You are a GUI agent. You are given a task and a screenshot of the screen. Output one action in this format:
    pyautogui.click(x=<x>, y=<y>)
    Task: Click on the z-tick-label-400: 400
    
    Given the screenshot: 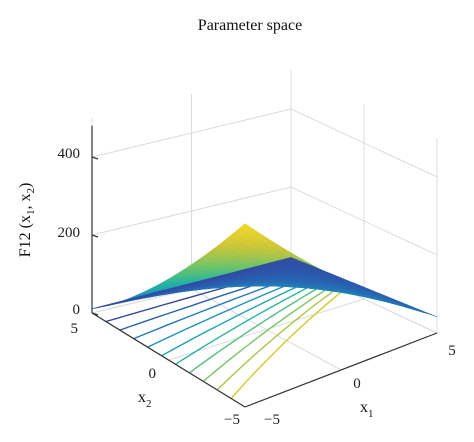 What is the action you would take?
    pyautogui.click(x=69, y=154)
    